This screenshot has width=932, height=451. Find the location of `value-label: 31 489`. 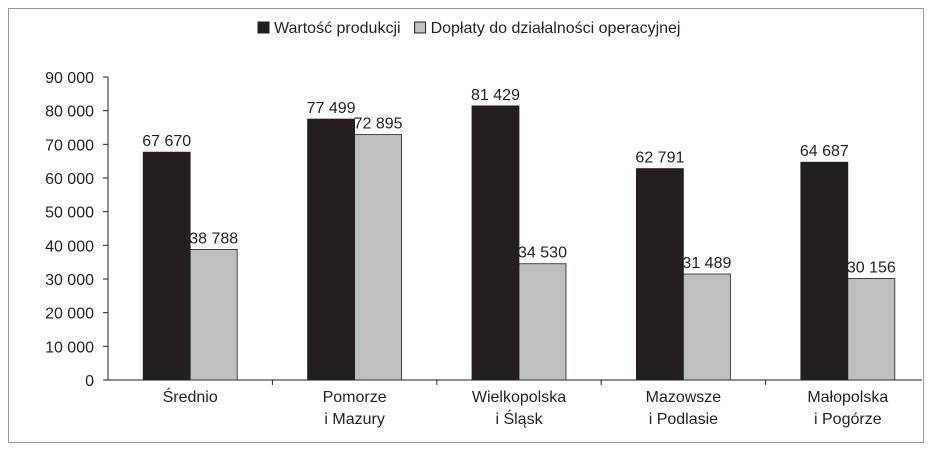

value-label: 31 489 is located at coordinates (706, 263).